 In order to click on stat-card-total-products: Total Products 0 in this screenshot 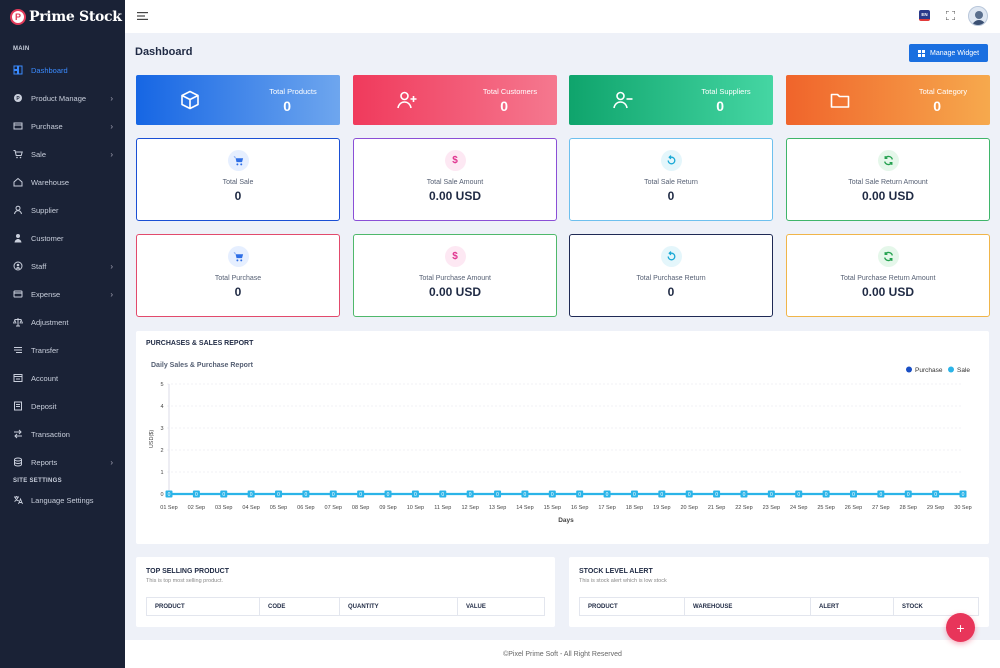, I will do `click(238, 100)`.